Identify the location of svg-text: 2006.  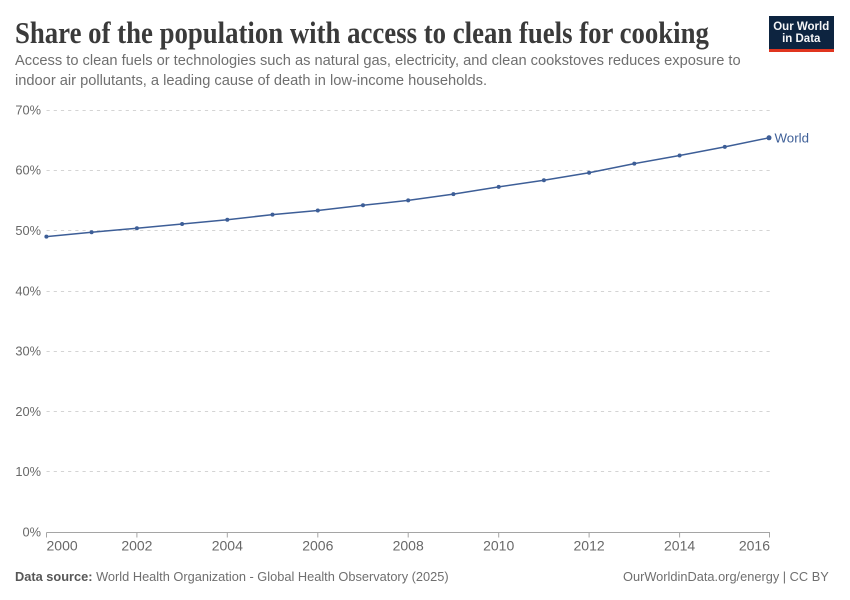
(317, 546).